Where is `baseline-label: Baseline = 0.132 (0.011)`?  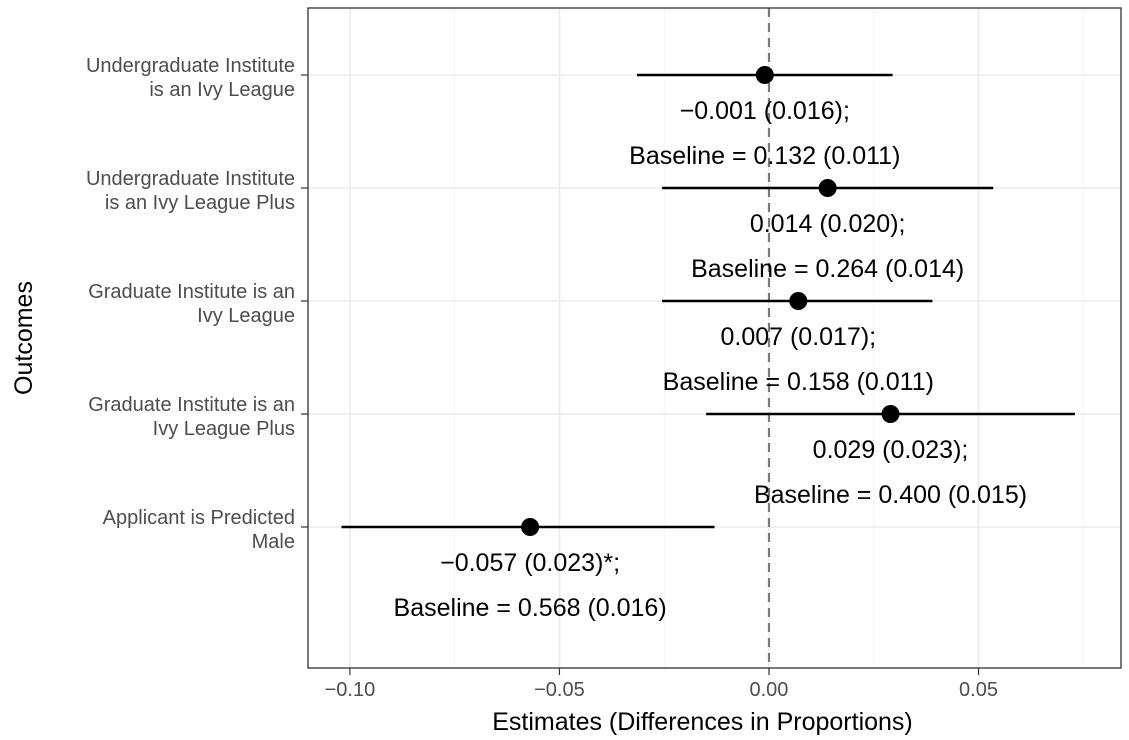 baseline-label: Baseline = 0.132 (0.011) is located at coordinates (764, 156).